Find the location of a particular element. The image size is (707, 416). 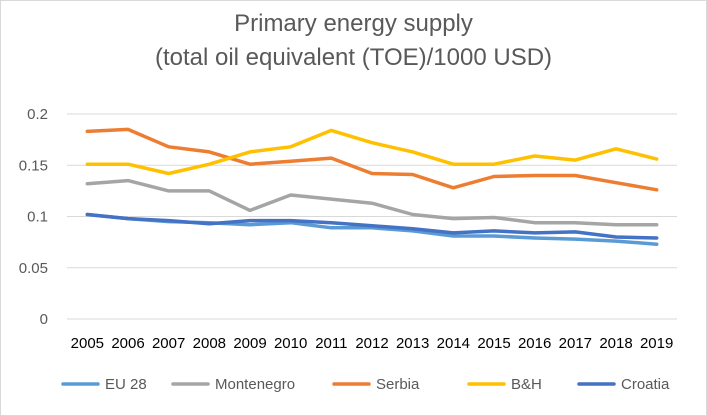

legend-label: Montenegro is located at coordinates (255, 384).